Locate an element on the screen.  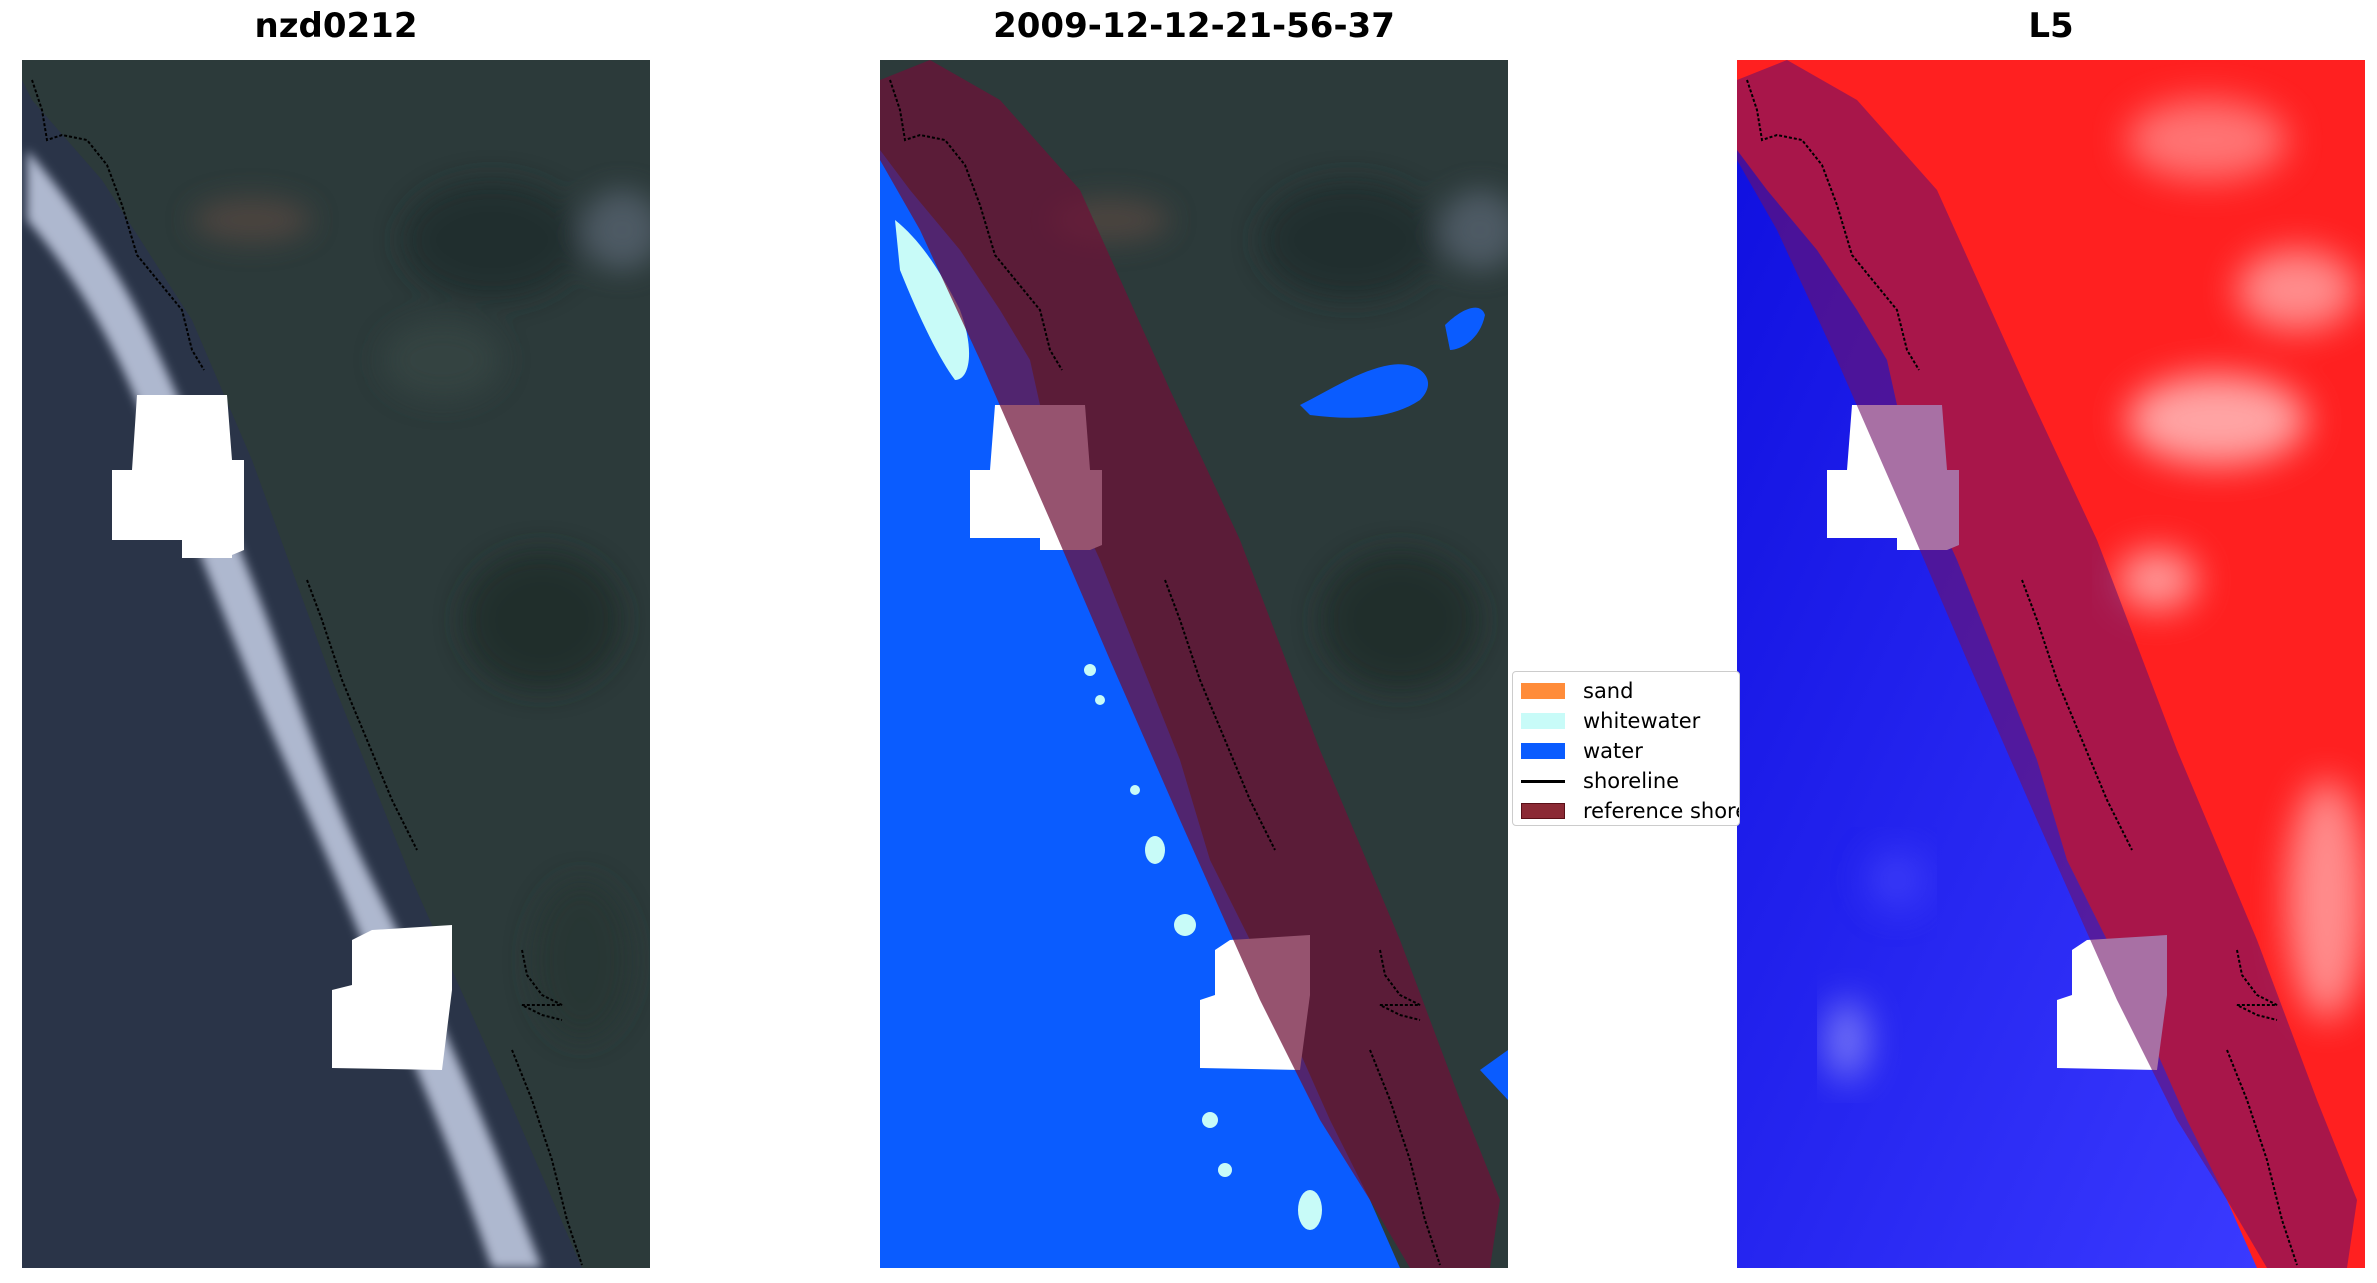
legend-line-shoreline is located at coordinates (1543, 781).